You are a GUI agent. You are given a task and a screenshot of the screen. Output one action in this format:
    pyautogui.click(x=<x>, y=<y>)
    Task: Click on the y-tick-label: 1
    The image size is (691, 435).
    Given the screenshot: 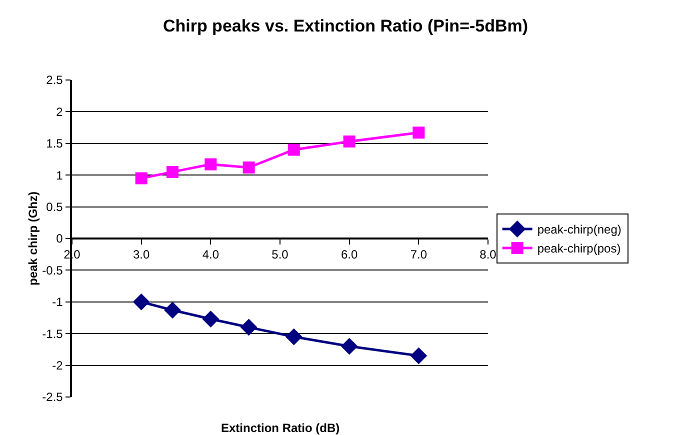 What is the action you would take?
    pyautogui.click(x=60, y=175)
    